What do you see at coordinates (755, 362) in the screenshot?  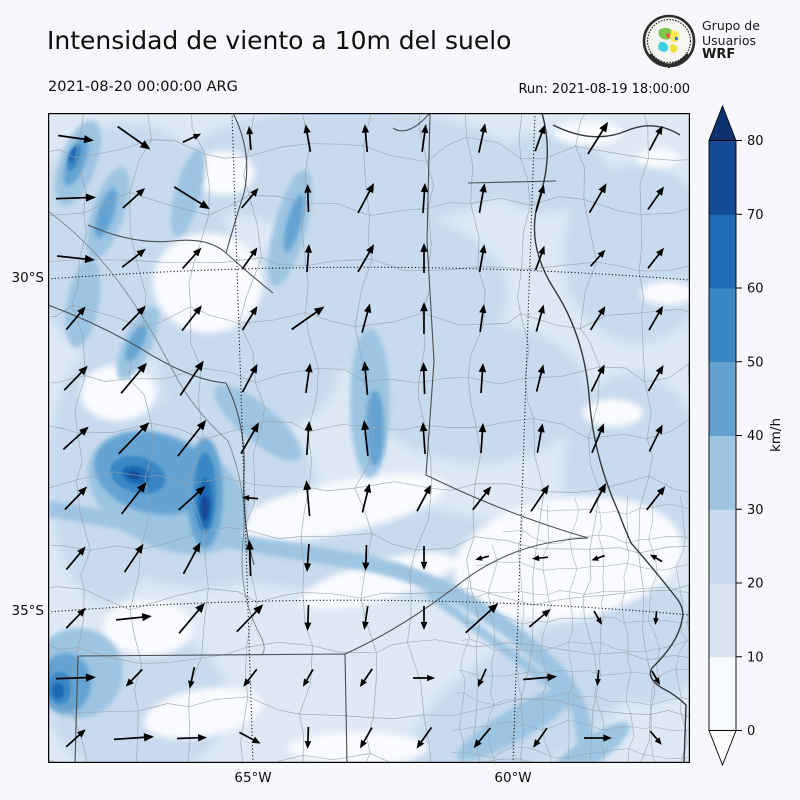 I see `svg-text: 50` at bounding box center [755, 362].